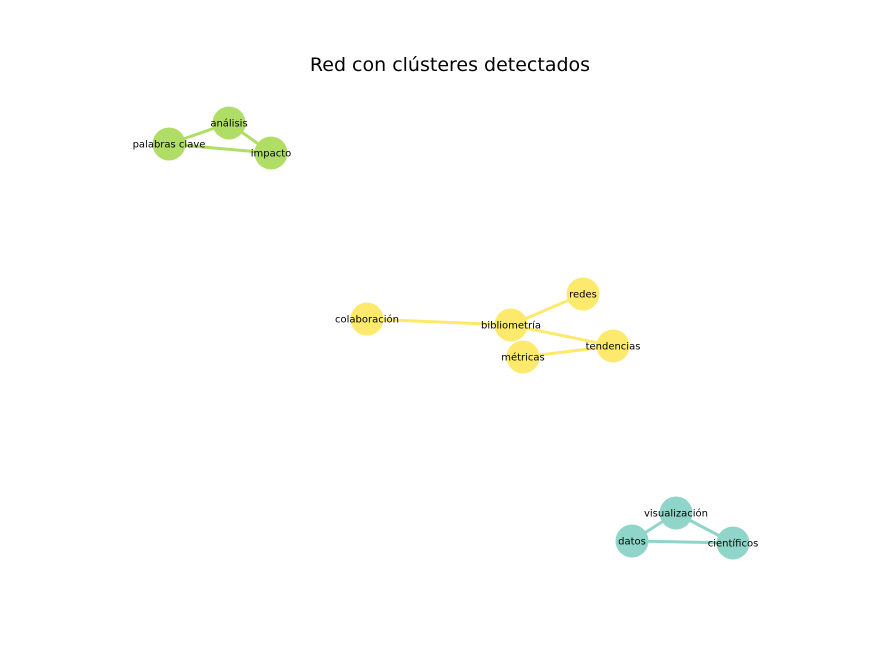 Image resolution: width=880 pixels, height=660 pixels. I want to click on node-impacto: impacto, so click(271, 153).